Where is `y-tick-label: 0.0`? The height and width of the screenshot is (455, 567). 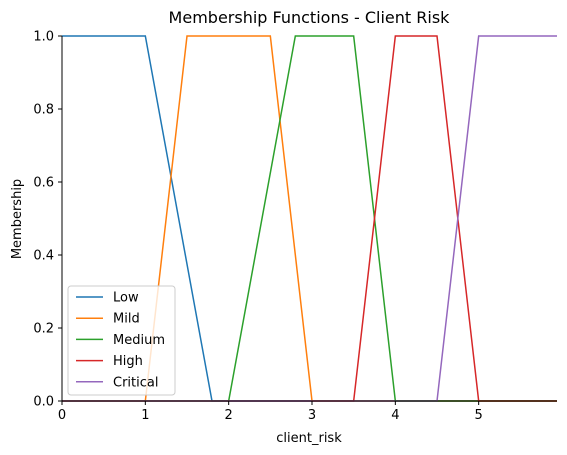 y-tick-label: 0.0 is located at coordinates (43, 402).